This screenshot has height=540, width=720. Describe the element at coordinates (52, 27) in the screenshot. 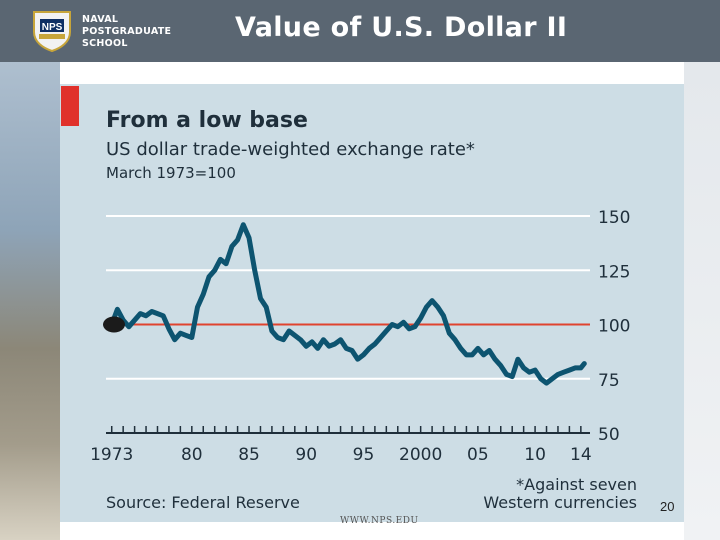

I see `seal-text: NPS` at that location.